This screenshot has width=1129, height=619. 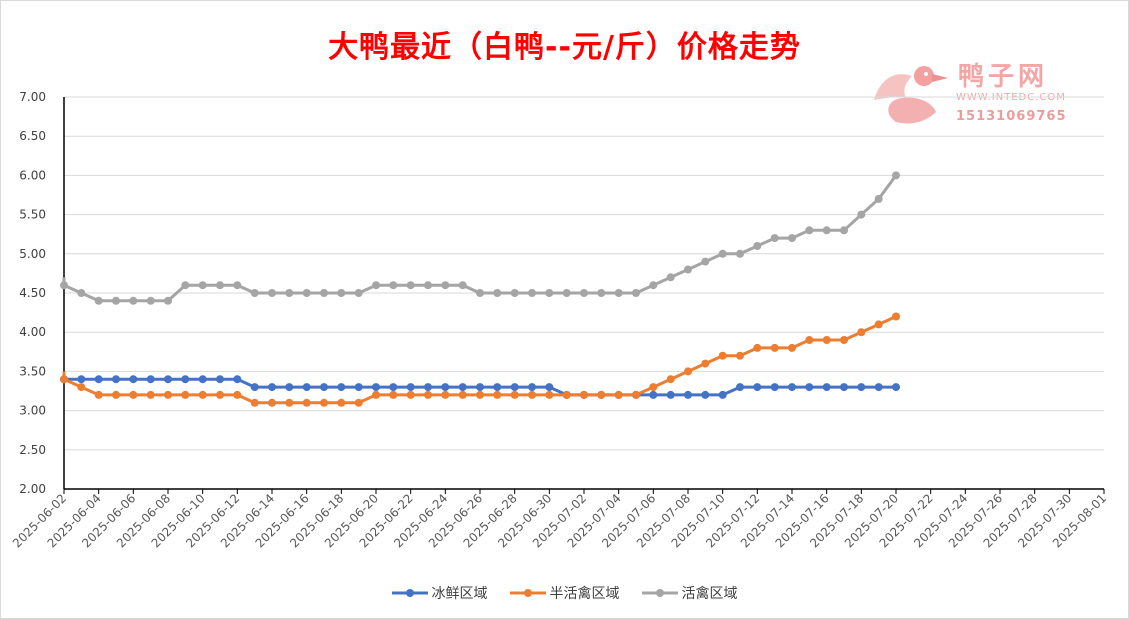 I want to click on legend-item: 半活禽区域, so click(x=564, y=593).